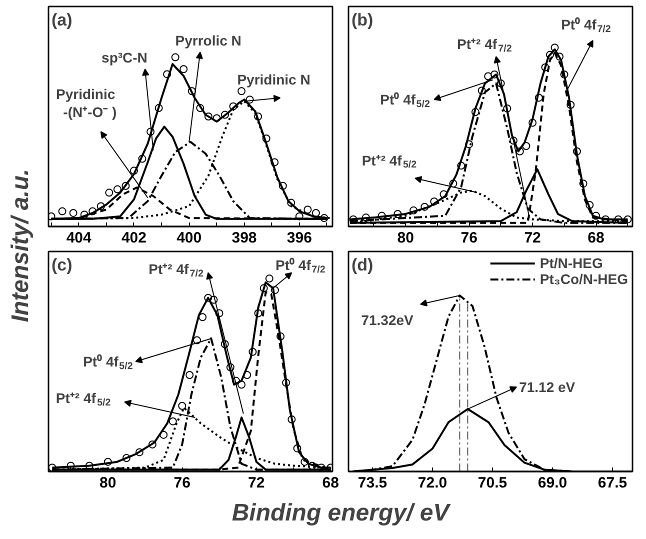  Describe the element at coordinates (547, 387) in the screenshot. I see `annotation: 71.12 eV` at that location.